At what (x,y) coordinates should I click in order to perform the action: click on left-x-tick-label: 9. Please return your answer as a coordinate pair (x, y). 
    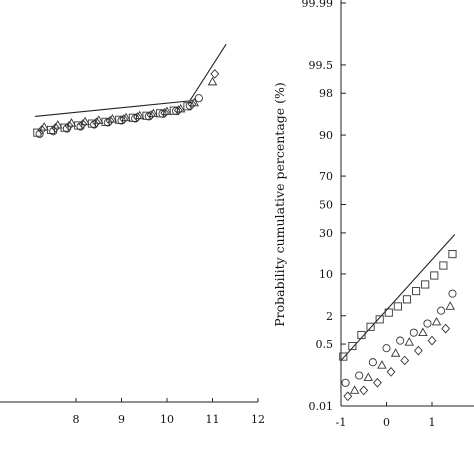
    Looking at the image, I should click on (121, 419).